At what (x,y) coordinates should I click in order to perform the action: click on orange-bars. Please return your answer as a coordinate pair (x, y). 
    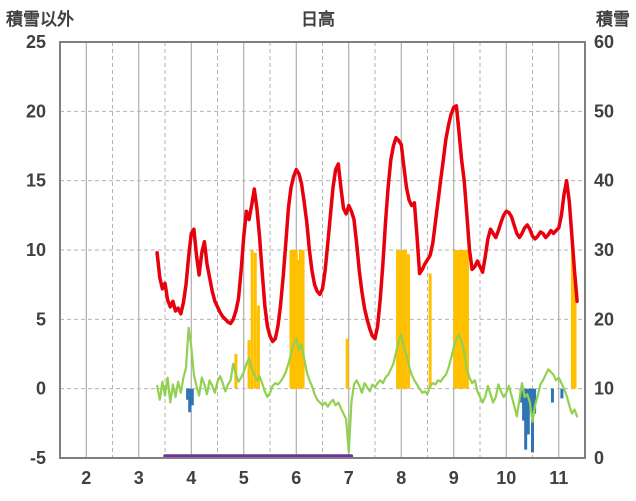
    Looking at the image, I should click on (405, 319).